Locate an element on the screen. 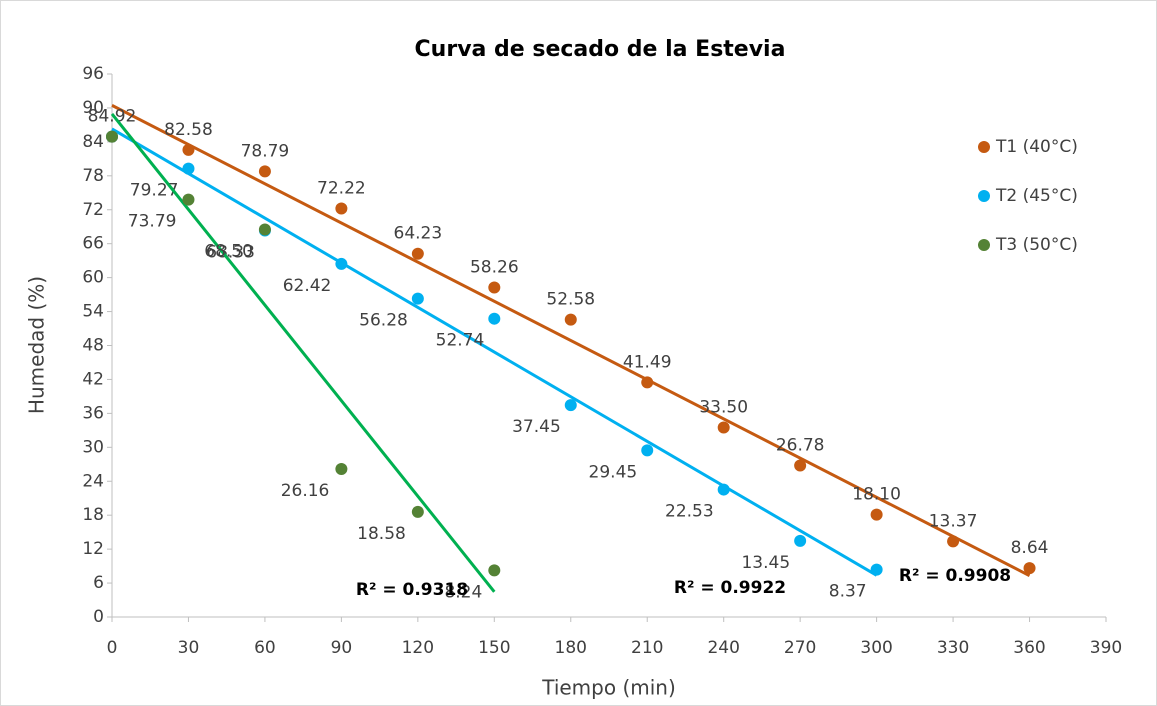 This screenshot has width=1157, height=706. data-label: 79.27 is located at coordinates (154, 191).